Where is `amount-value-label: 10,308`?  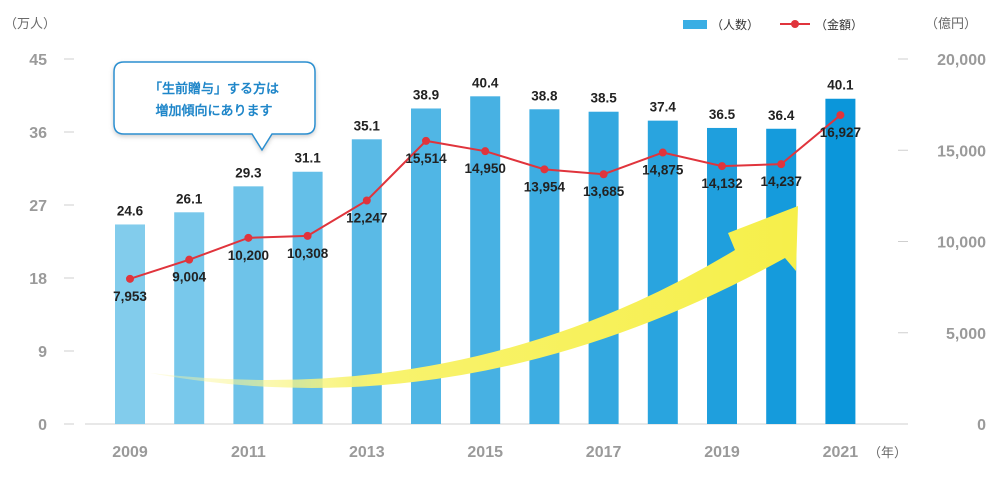 amount-value-label: 10,308 is located at coordinates (308, 253).